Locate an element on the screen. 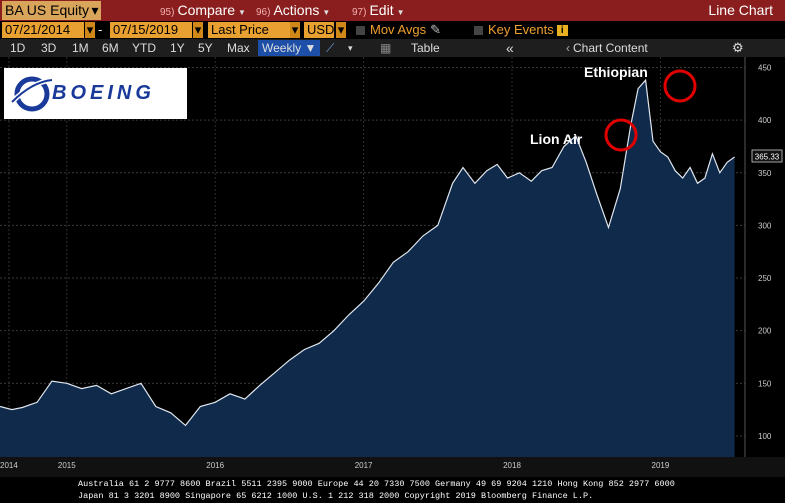  ethiopian-circle is located at coordinates (680, 86).